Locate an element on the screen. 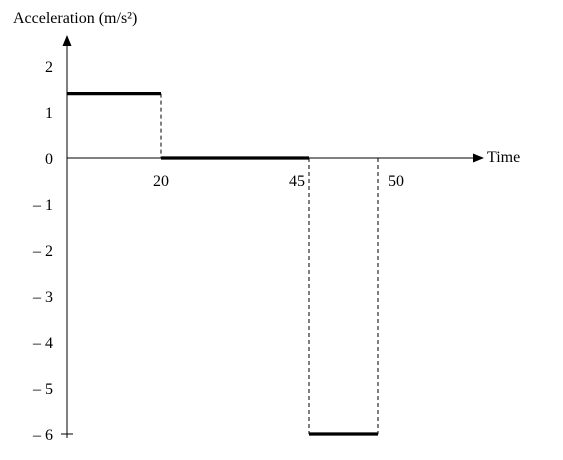  y-axis-title: Acceleration (m/s²) is located at coordinates (75, 18).